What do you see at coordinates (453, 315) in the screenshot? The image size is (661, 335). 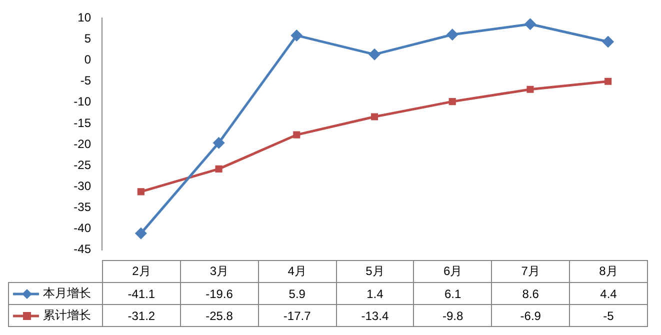 I see `data-label: -9.8` at bounding box center [453, 315].